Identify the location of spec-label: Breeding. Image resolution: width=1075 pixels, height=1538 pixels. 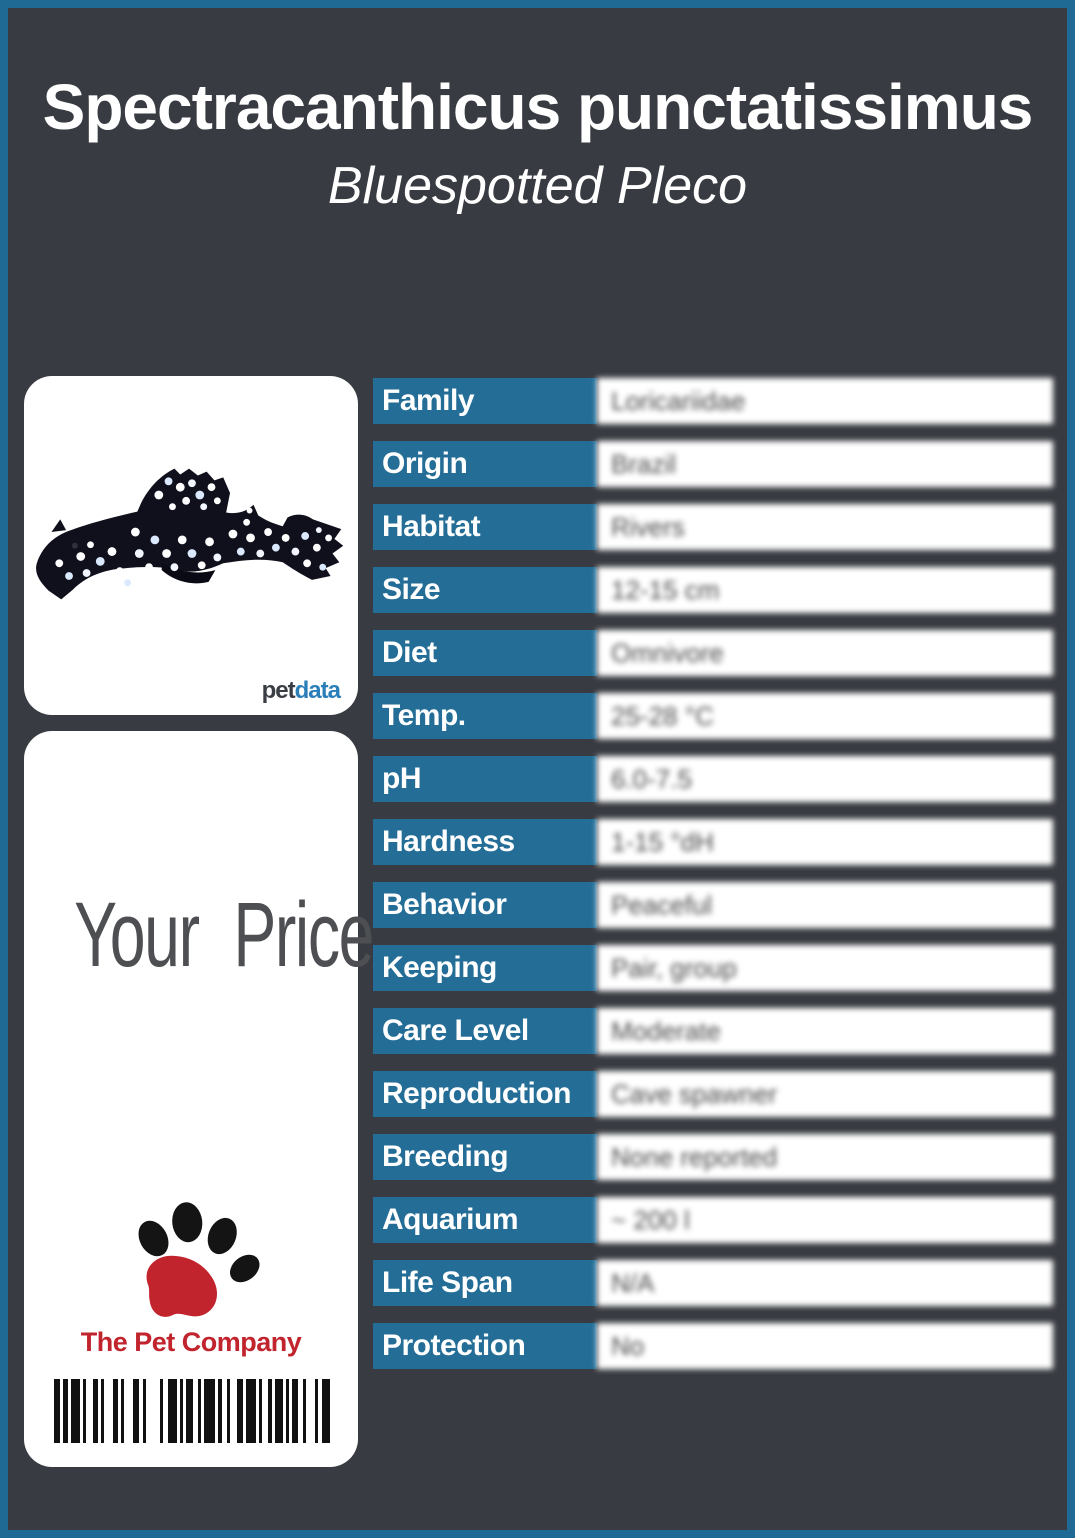
(485, 1157).